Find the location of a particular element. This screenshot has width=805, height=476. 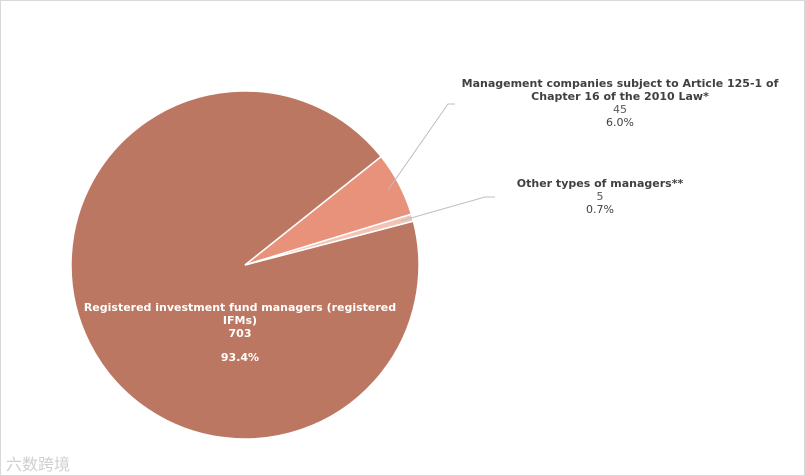

slice-label-percent: 93.4% is located at coordinates (240, 357).